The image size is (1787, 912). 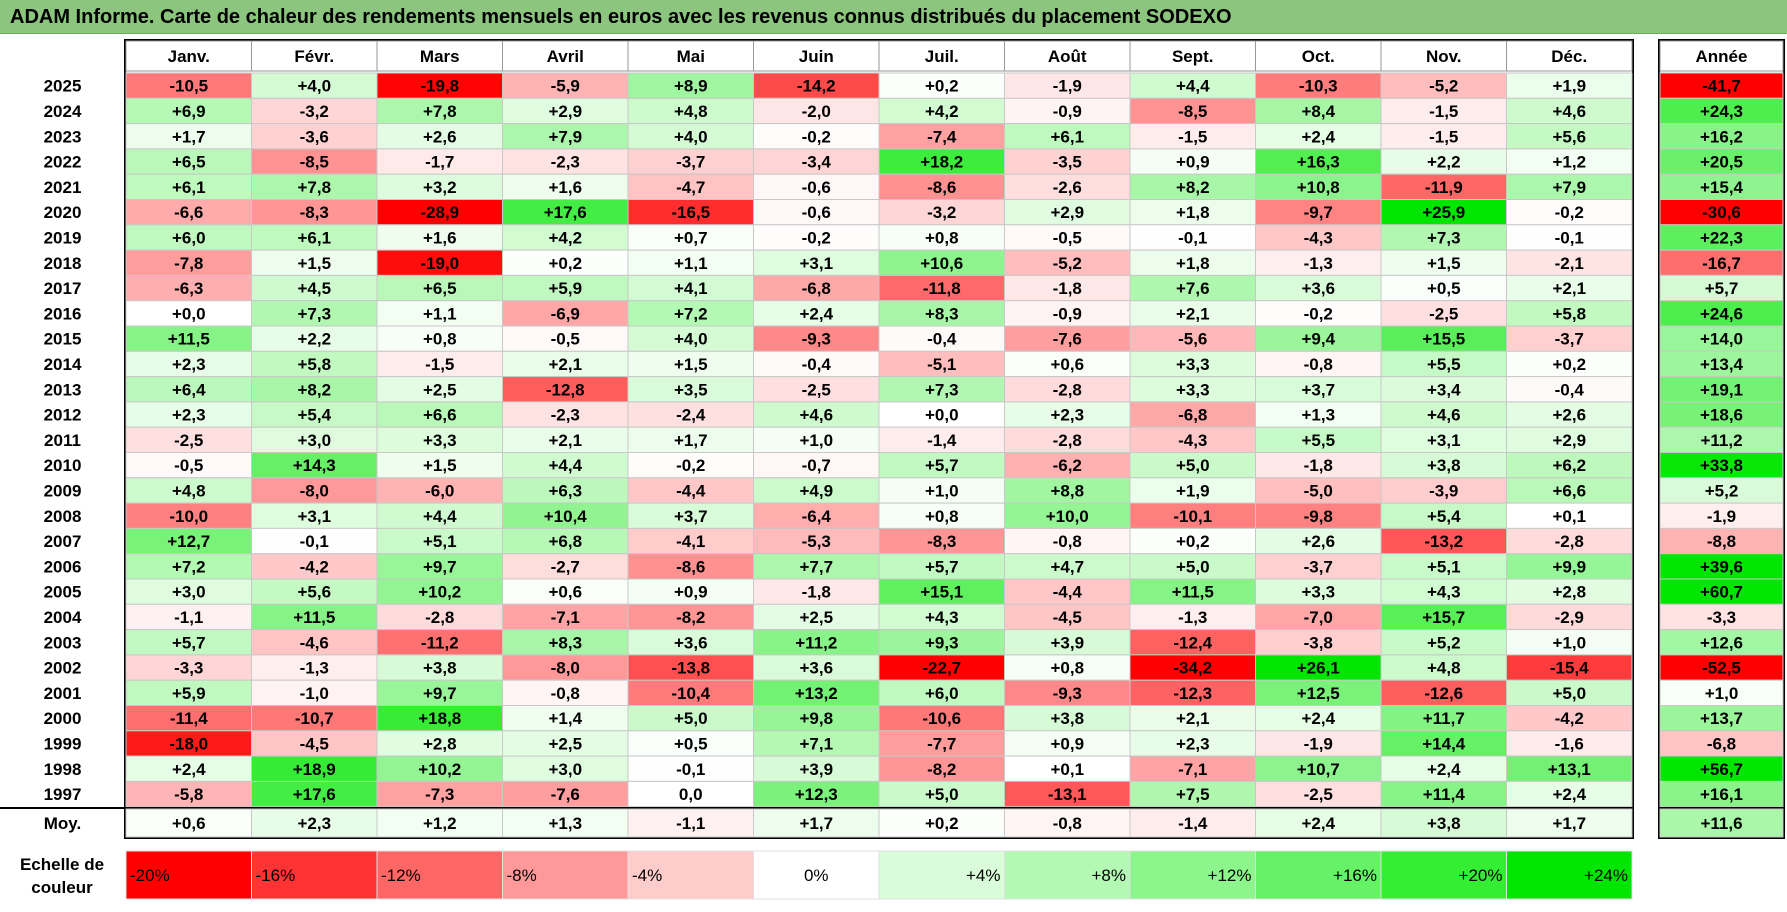 What do you see at coordinates (314, 566) in the screenshot?
I see `cell-value: -4,2` at bounding box center [314, 566].